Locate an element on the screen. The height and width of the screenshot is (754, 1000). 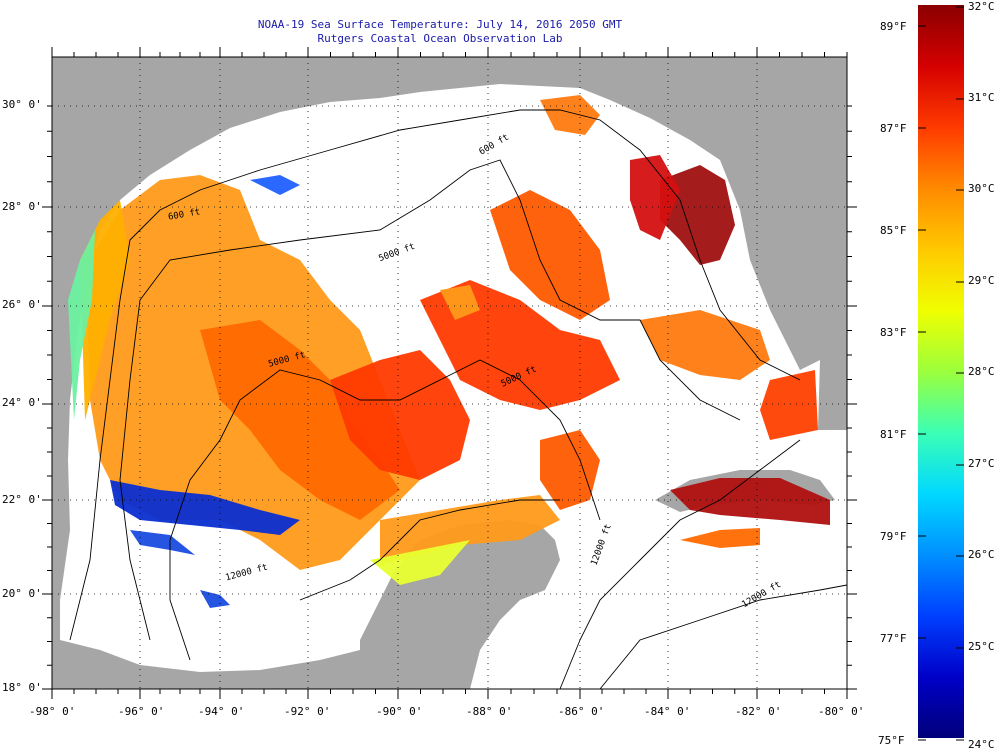
colorbar-c-label: 30°C is located at coordinates (981, 188).